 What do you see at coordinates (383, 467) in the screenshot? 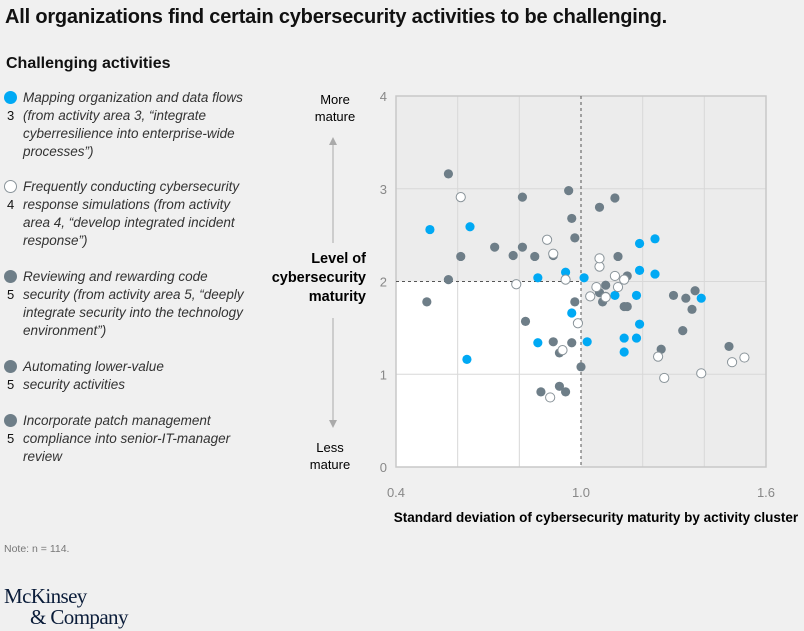
I see `y-tick-label: 0` at bounding box center [383, 467].